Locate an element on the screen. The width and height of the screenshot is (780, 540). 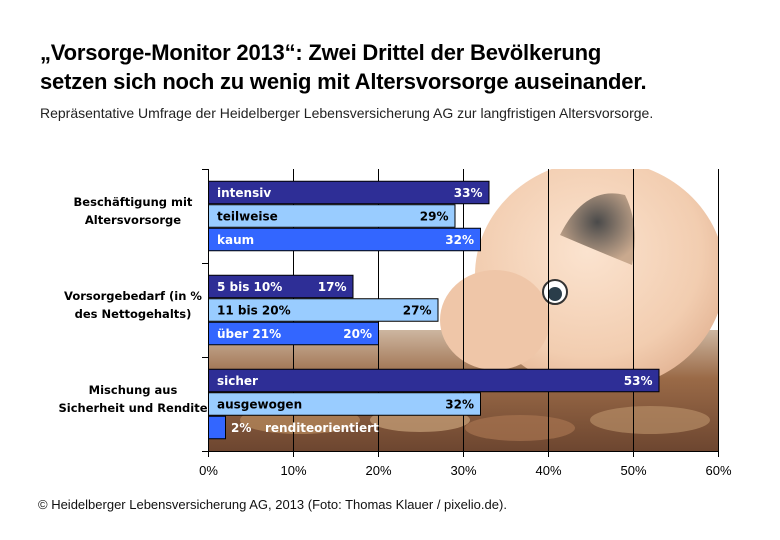
category-label: des Nettogehalts) is located at coordinates (133, 314).